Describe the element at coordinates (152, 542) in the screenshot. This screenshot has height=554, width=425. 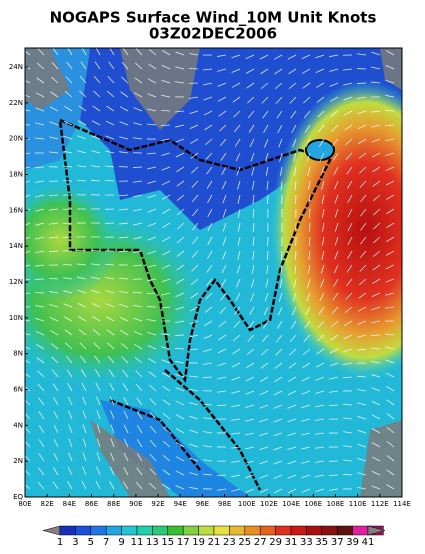
I see `colorbar-label: 13` at that location.